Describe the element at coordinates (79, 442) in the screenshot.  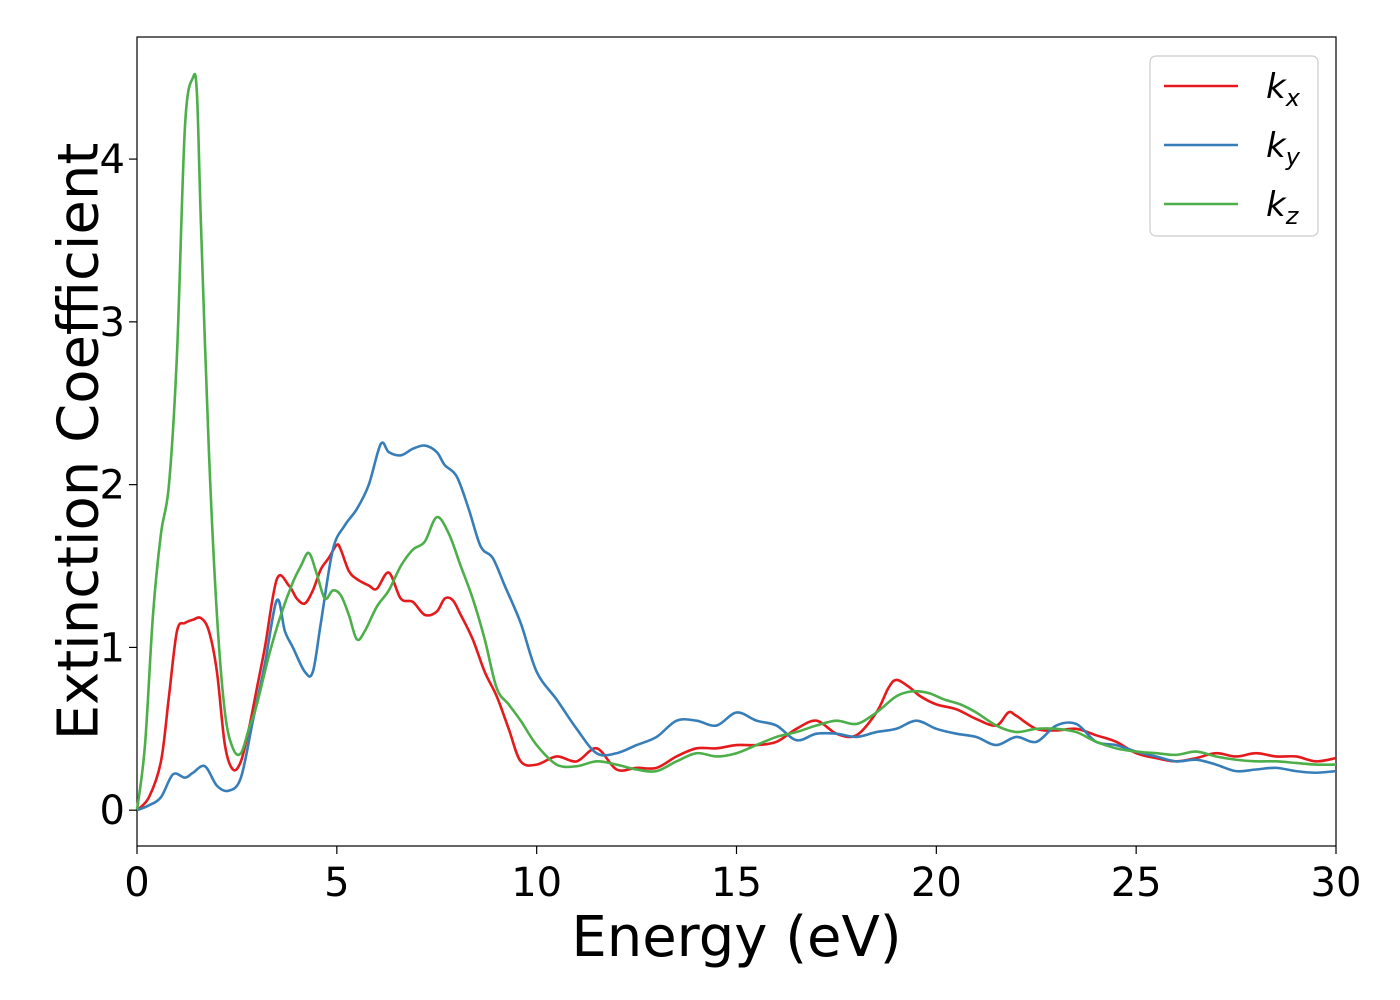
I see `y-axis-title: Extinction Coefficient` at that location.